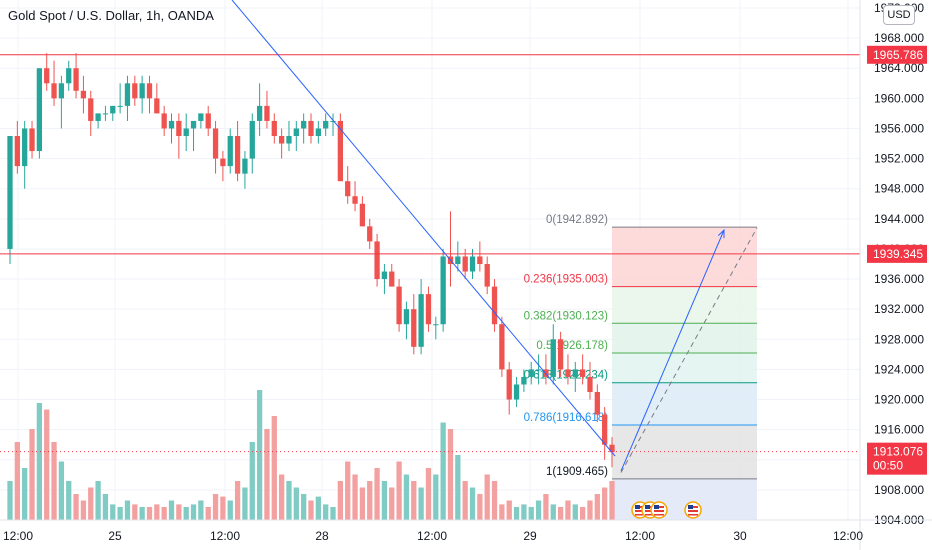  What do you see at coordinates (898, 55) in the screenshot?
I see `level-price-label: 1965.786` at bounding box center [898, 55].